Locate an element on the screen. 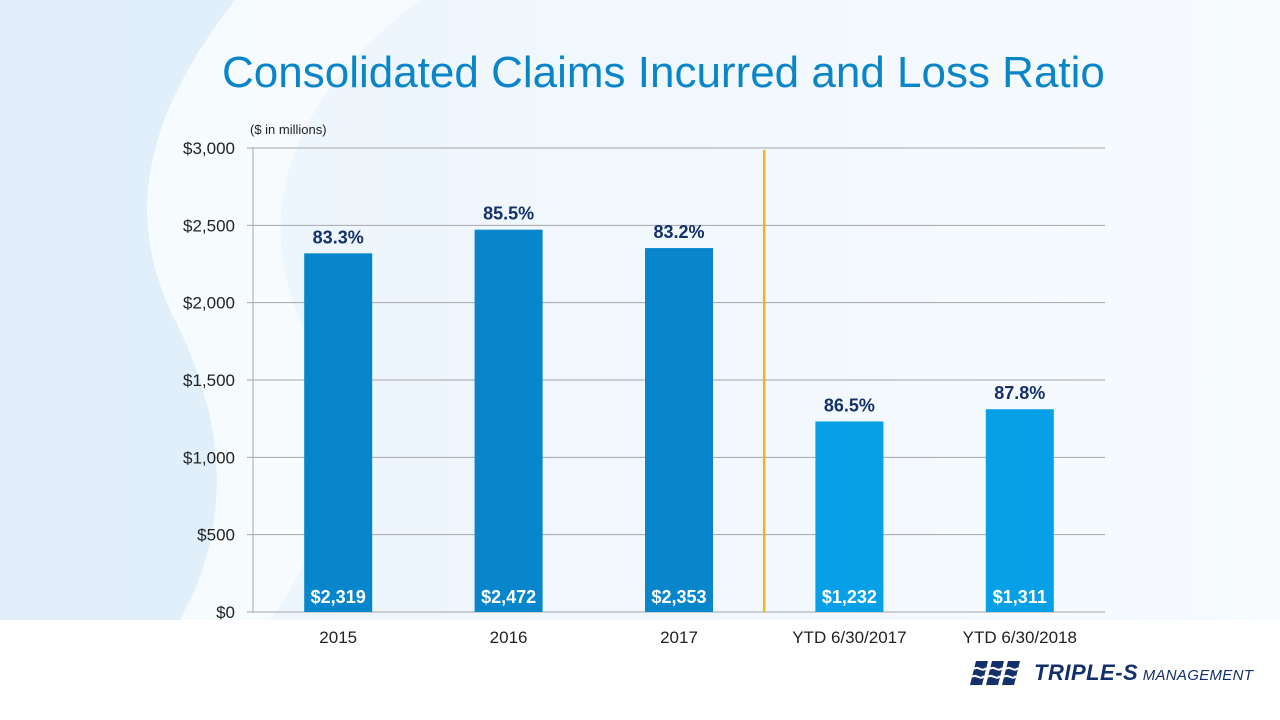 This screenshot has width=1280, height=720. y-tick-label: $3,000 is located at coordinates (209, 148).